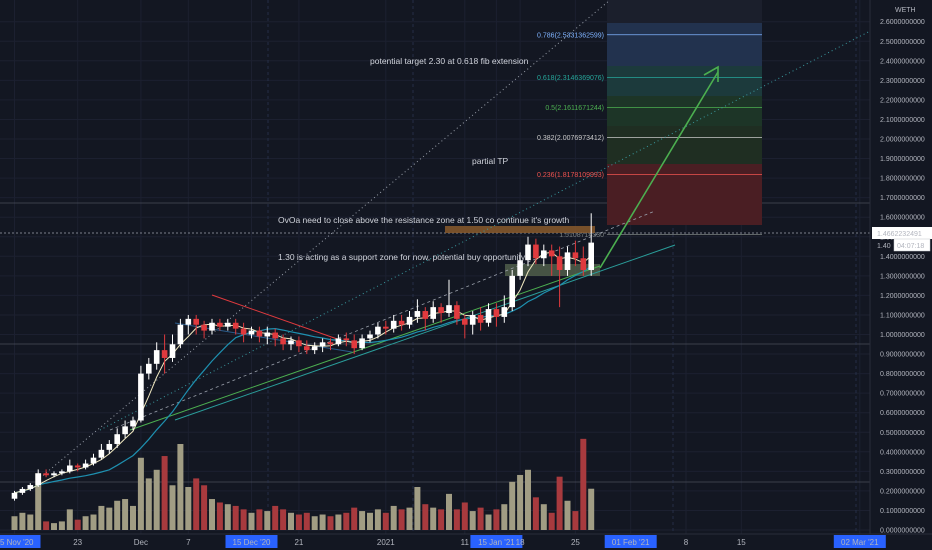 The width and height of the screenshot is (932, 550). What do you see at coordinates (581, 235) in the screenshot?
I see `fib-level-label: 1.5108714330` at bounding box center [581, 235].